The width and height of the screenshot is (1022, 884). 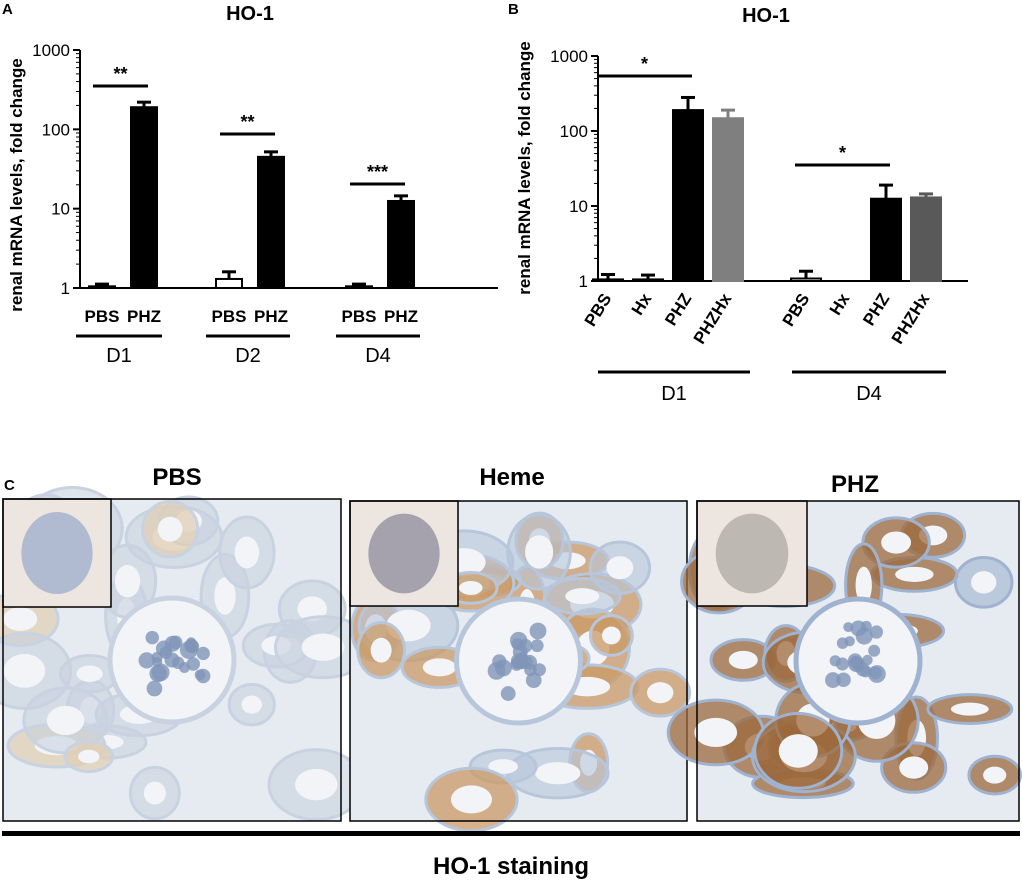 What do you see at coordinates (16, 185) in the screenshot?
I see `chart-a-ylabel: renal mRNA levels, fold change` at bounding box center [16, 185].